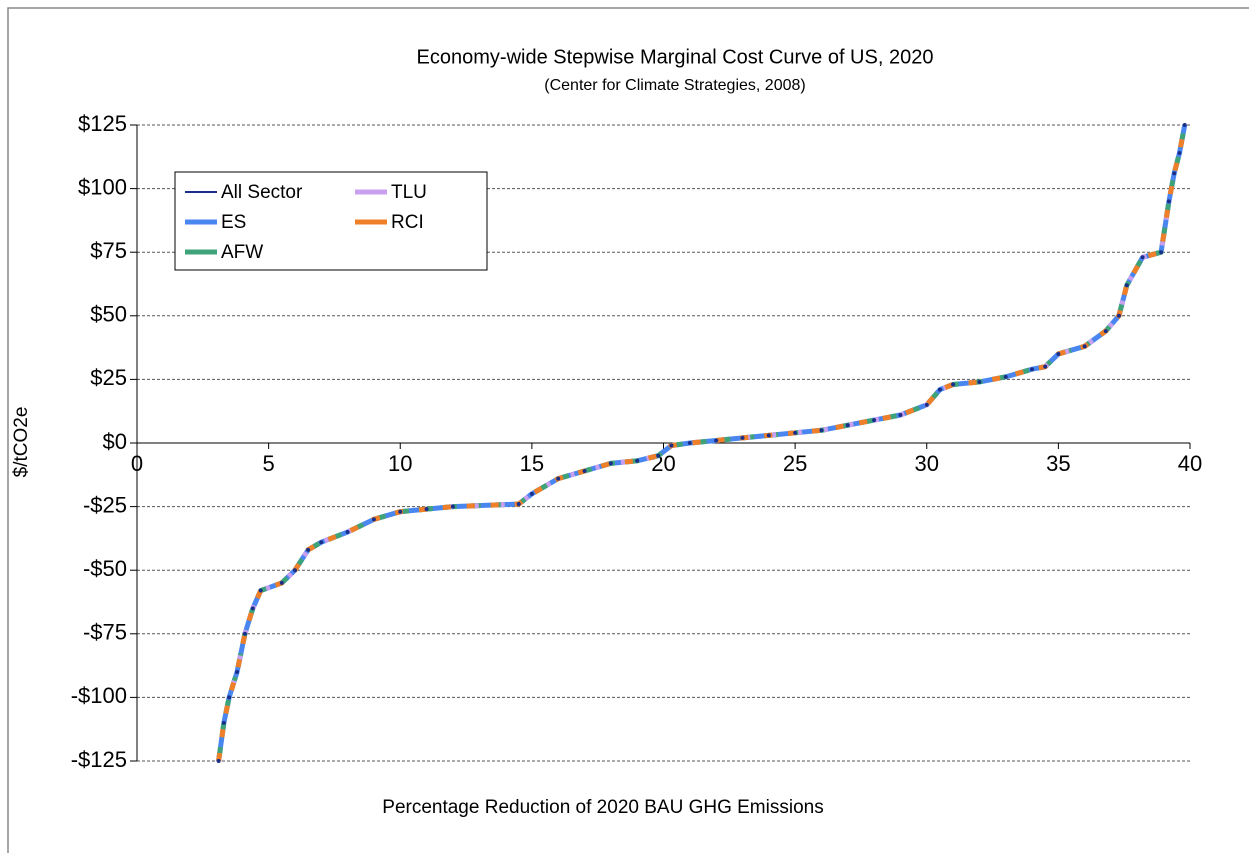 Image resolution: width=1249 pixels, height=853 pixels. I want to click on x-tick-label: 30, so click(927, 463).